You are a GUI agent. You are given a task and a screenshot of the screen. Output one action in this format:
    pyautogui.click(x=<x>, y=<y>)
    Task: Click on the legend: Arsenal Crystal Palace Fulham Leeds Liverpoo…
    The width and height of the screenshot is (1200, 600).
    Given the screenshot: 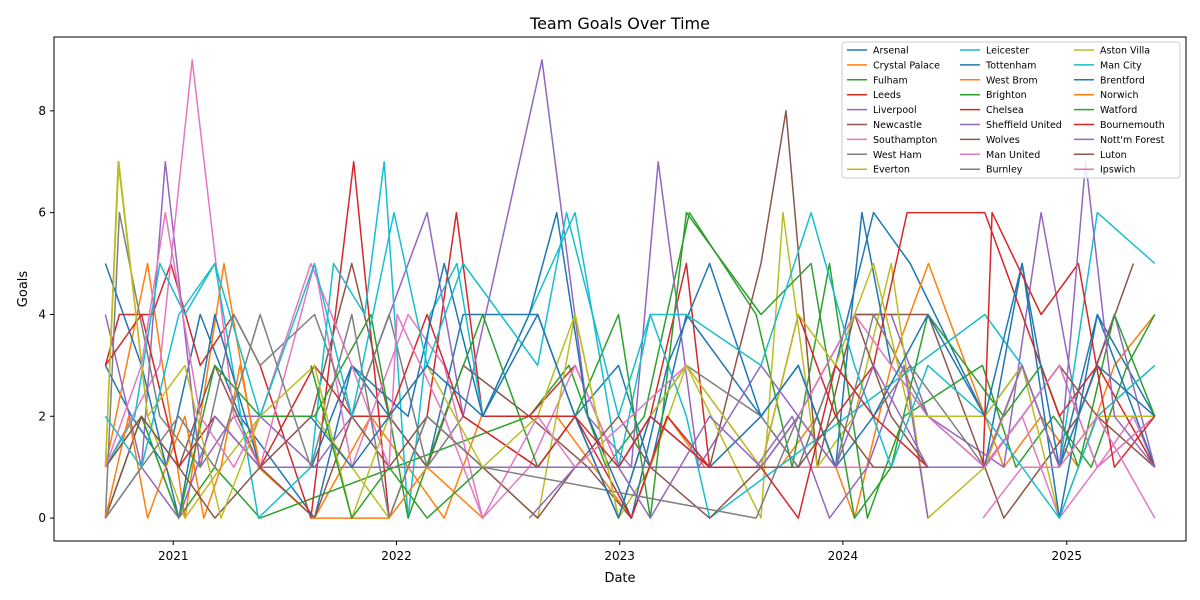 What is the action you would take?
    pyautogui.click(x=1011, y=110)
    